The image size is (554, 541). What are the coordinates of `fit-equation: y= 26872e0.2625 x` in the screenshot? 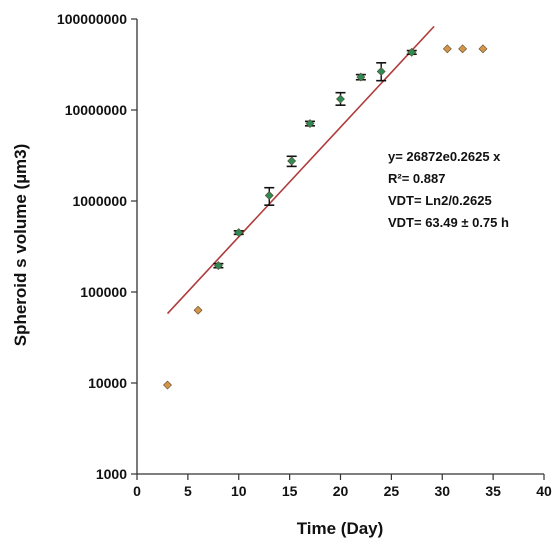 It's located at (444, 156).